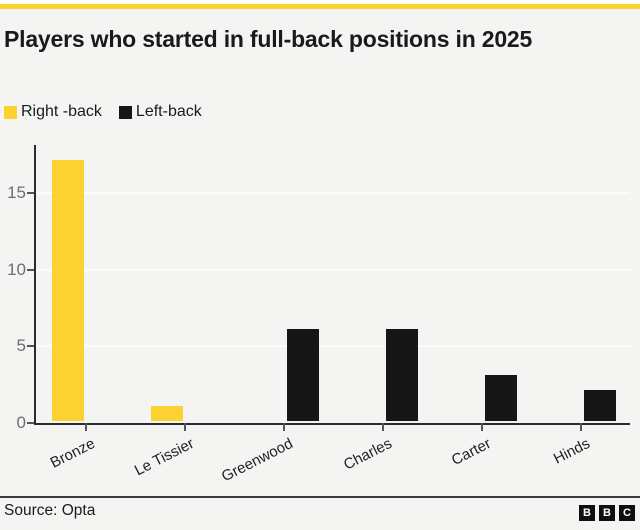 The height and width of the screenshot is (530, 640). I want to click on y-axis-label-10: 10, so click(16, 269).